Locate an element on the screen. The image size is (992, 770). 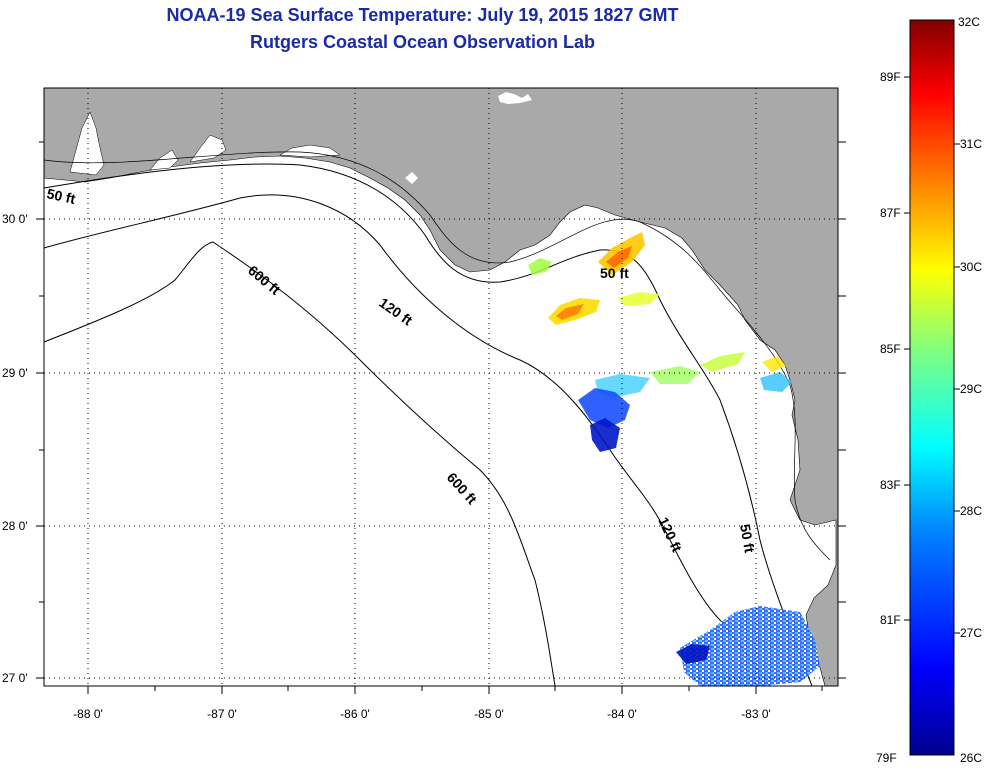
colorbar-label-c: 28C is located at coordinates (971, 511).